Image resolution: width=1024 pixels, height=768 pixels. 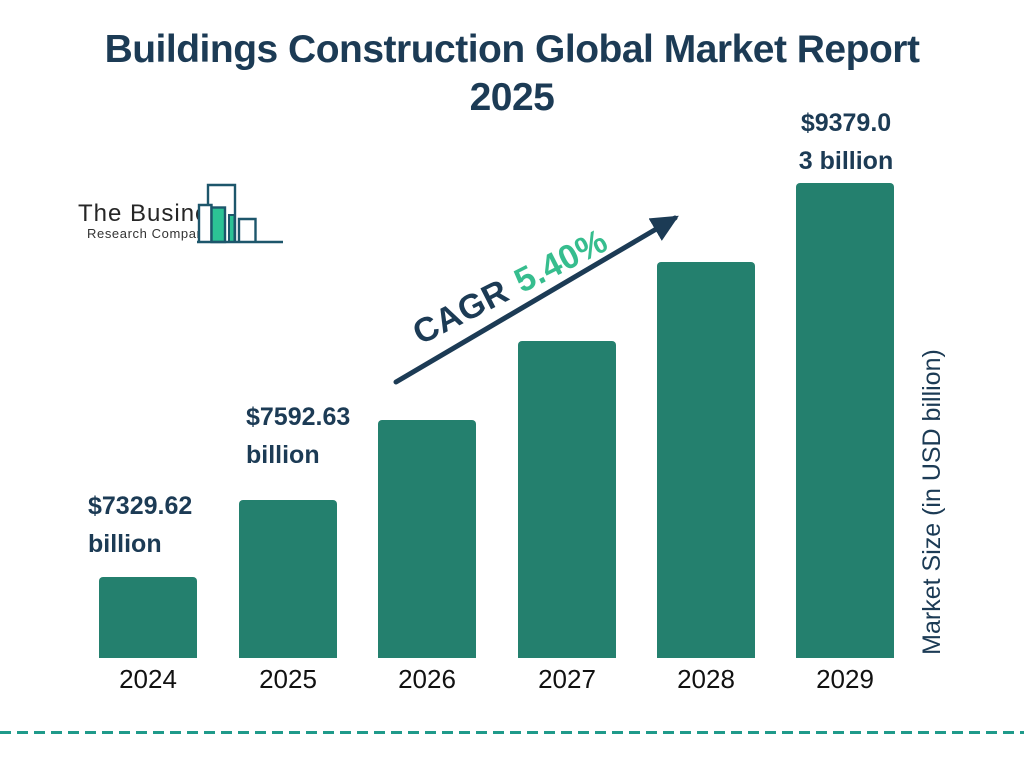 I want to click on bar-2028, so click(x=706, y=460).